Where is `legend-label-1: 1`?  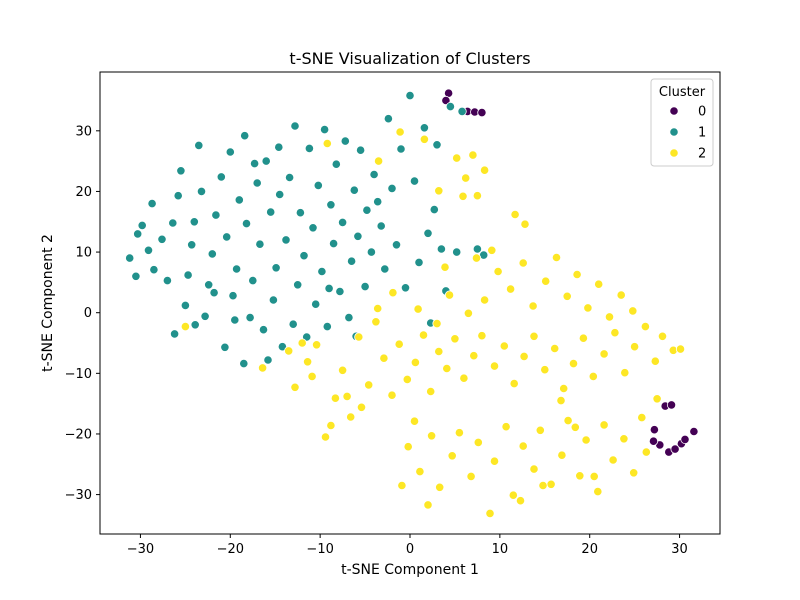 legend-label-1: 1 is located at coordinates (702, 133).